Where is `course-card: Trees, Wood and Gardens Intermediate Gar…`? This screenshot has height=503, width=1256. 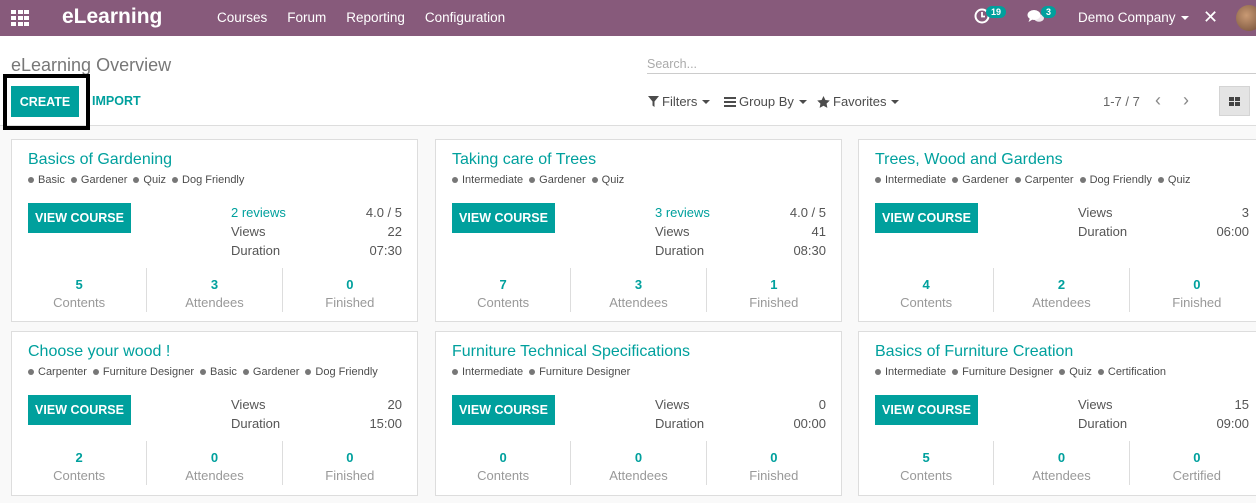
course-card: Trees, Wood and Gardens Intermediate Gar… is located at coordinates (1057, 230).